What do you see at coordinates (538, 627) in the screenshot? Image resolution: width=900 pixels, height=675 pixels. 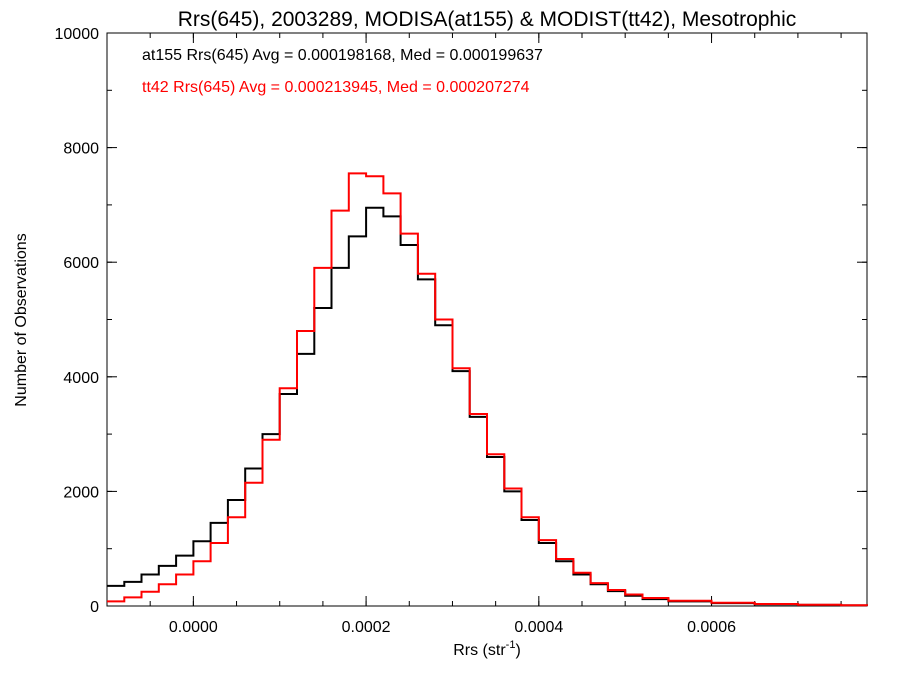 I see `x-tick-label: 0.0004` at bounding box center [538, 627].